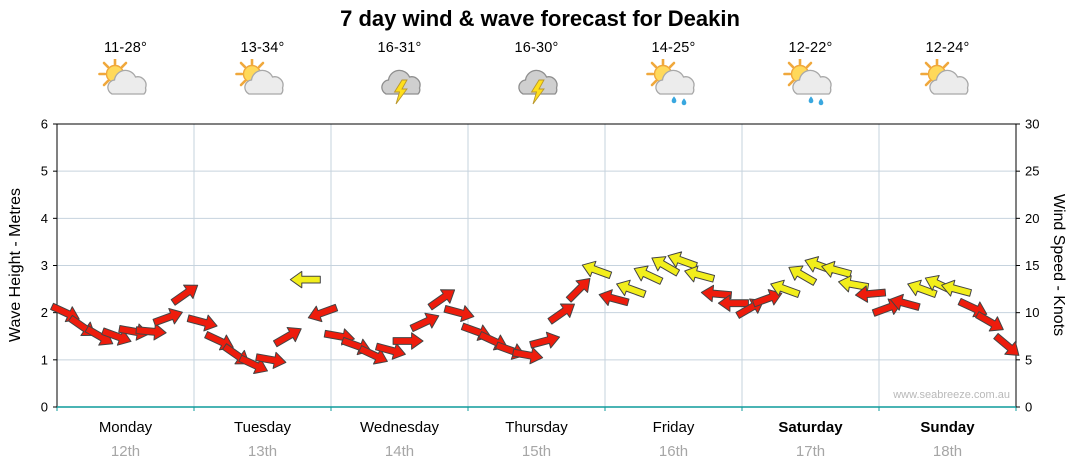  Describe the element at coordinates (536, 451) in the screenshot. I see `day-date: 15th` at that location.